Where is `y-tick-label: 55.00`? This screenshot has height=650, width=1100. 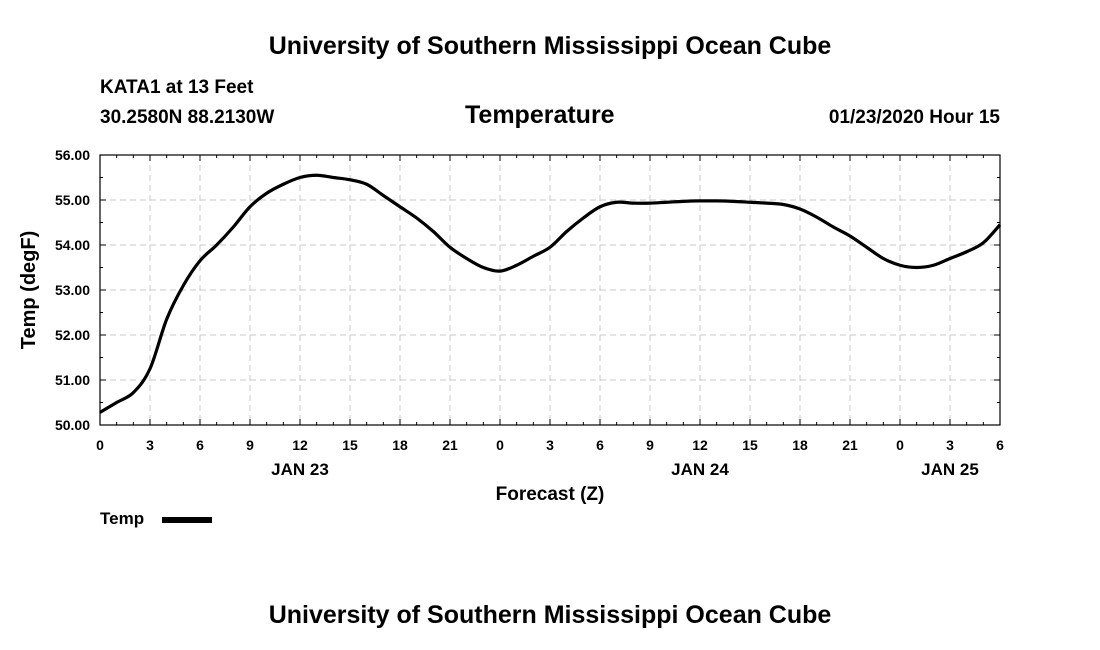 y-tick-label: 55.00 is located at coordinates (72, 200).